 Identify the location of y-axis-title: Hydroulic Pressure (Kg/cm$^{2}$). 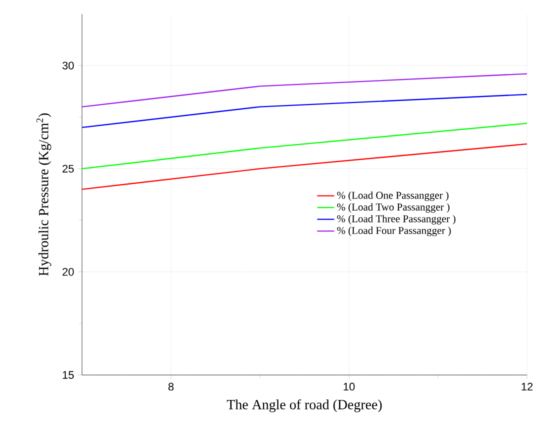
(44, 194).